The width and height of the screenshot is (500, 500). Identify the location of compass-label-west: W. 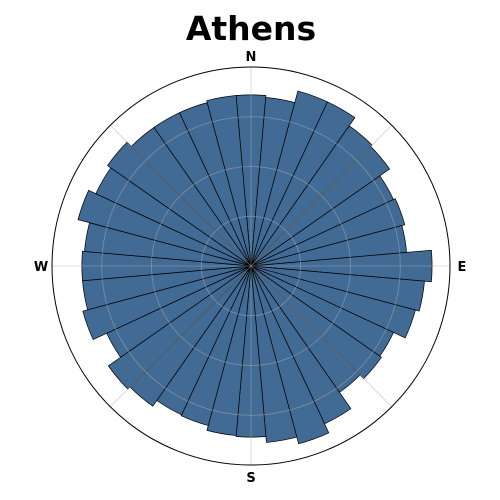
(41, 267).